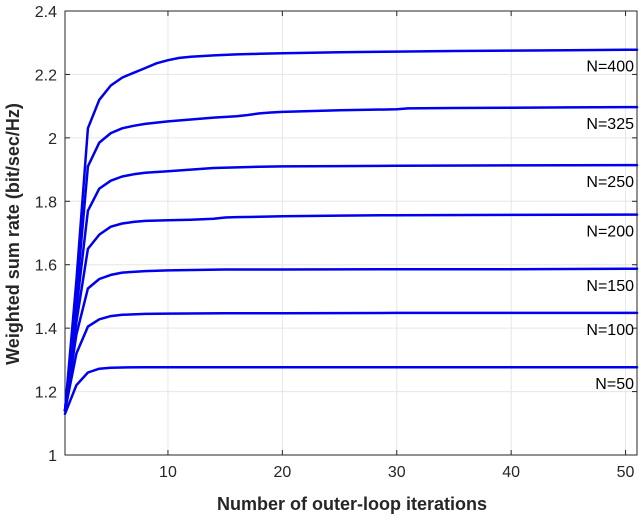 The width and height of the screenshot is (641, 521). Describe the element at coordinates (626, 472) in the screenshot. I see `x-tick-label: 50` at that location.